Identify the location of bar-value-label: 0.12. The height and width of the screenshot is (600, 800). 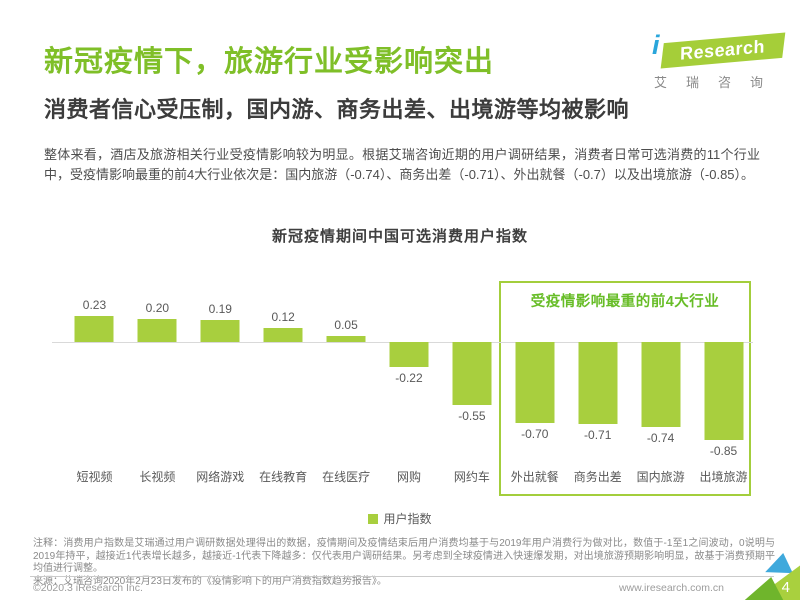
(283, 317).